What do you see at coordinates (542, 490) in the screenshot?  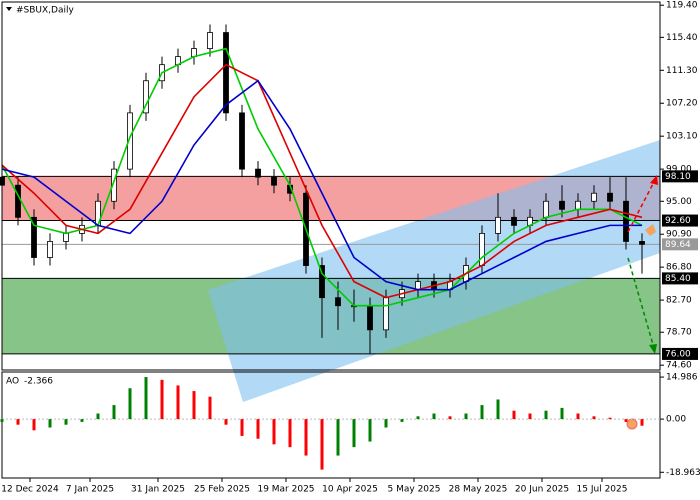 I see `x-tick-label: 20 Jun 2025` at bounding box center [542, 490].